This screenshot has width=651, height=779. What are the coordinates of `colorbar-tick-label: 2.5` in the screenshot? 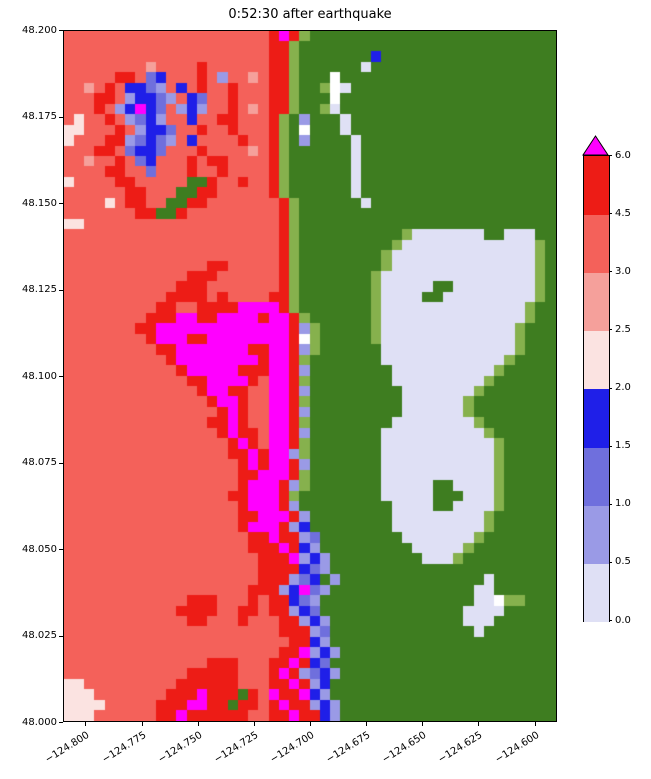 It's located at (623, 329).